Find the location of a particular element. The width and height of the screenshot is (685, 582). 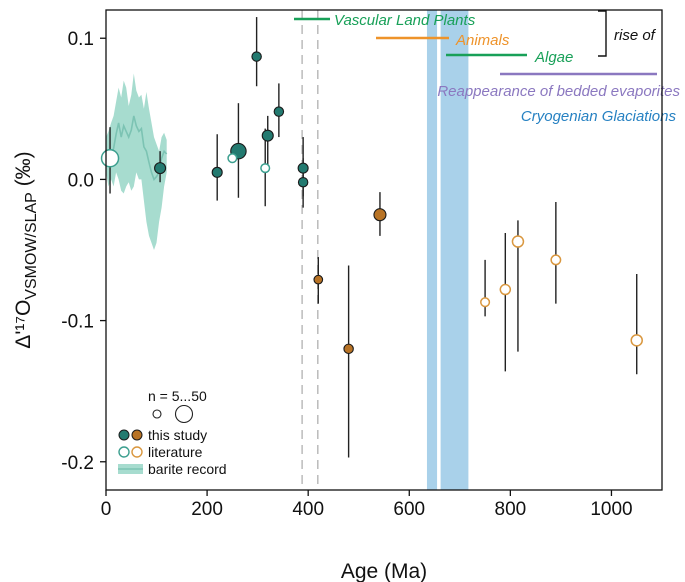

annotation-label: Reappearance of bedded evaporites is located at coordinates (558, 91).